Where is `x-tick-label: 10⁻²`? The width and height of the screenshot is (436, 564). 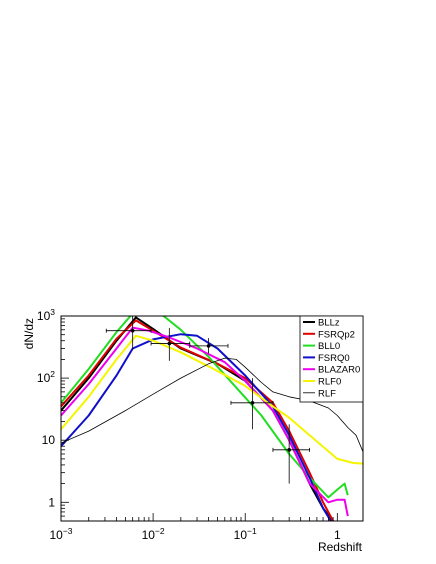
x-tick-label: 10⁻² is located at coordinates (153, 534).